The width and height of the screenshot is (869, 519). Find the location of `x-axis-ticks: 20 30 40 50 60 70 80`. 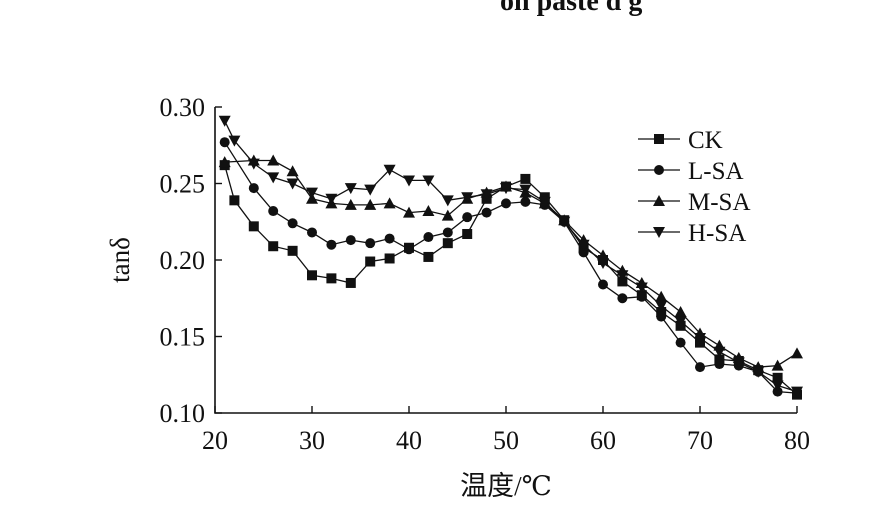

x-axis-ticks: 20 30 40 50 60 70 80 is located at coordinates (506, 430).